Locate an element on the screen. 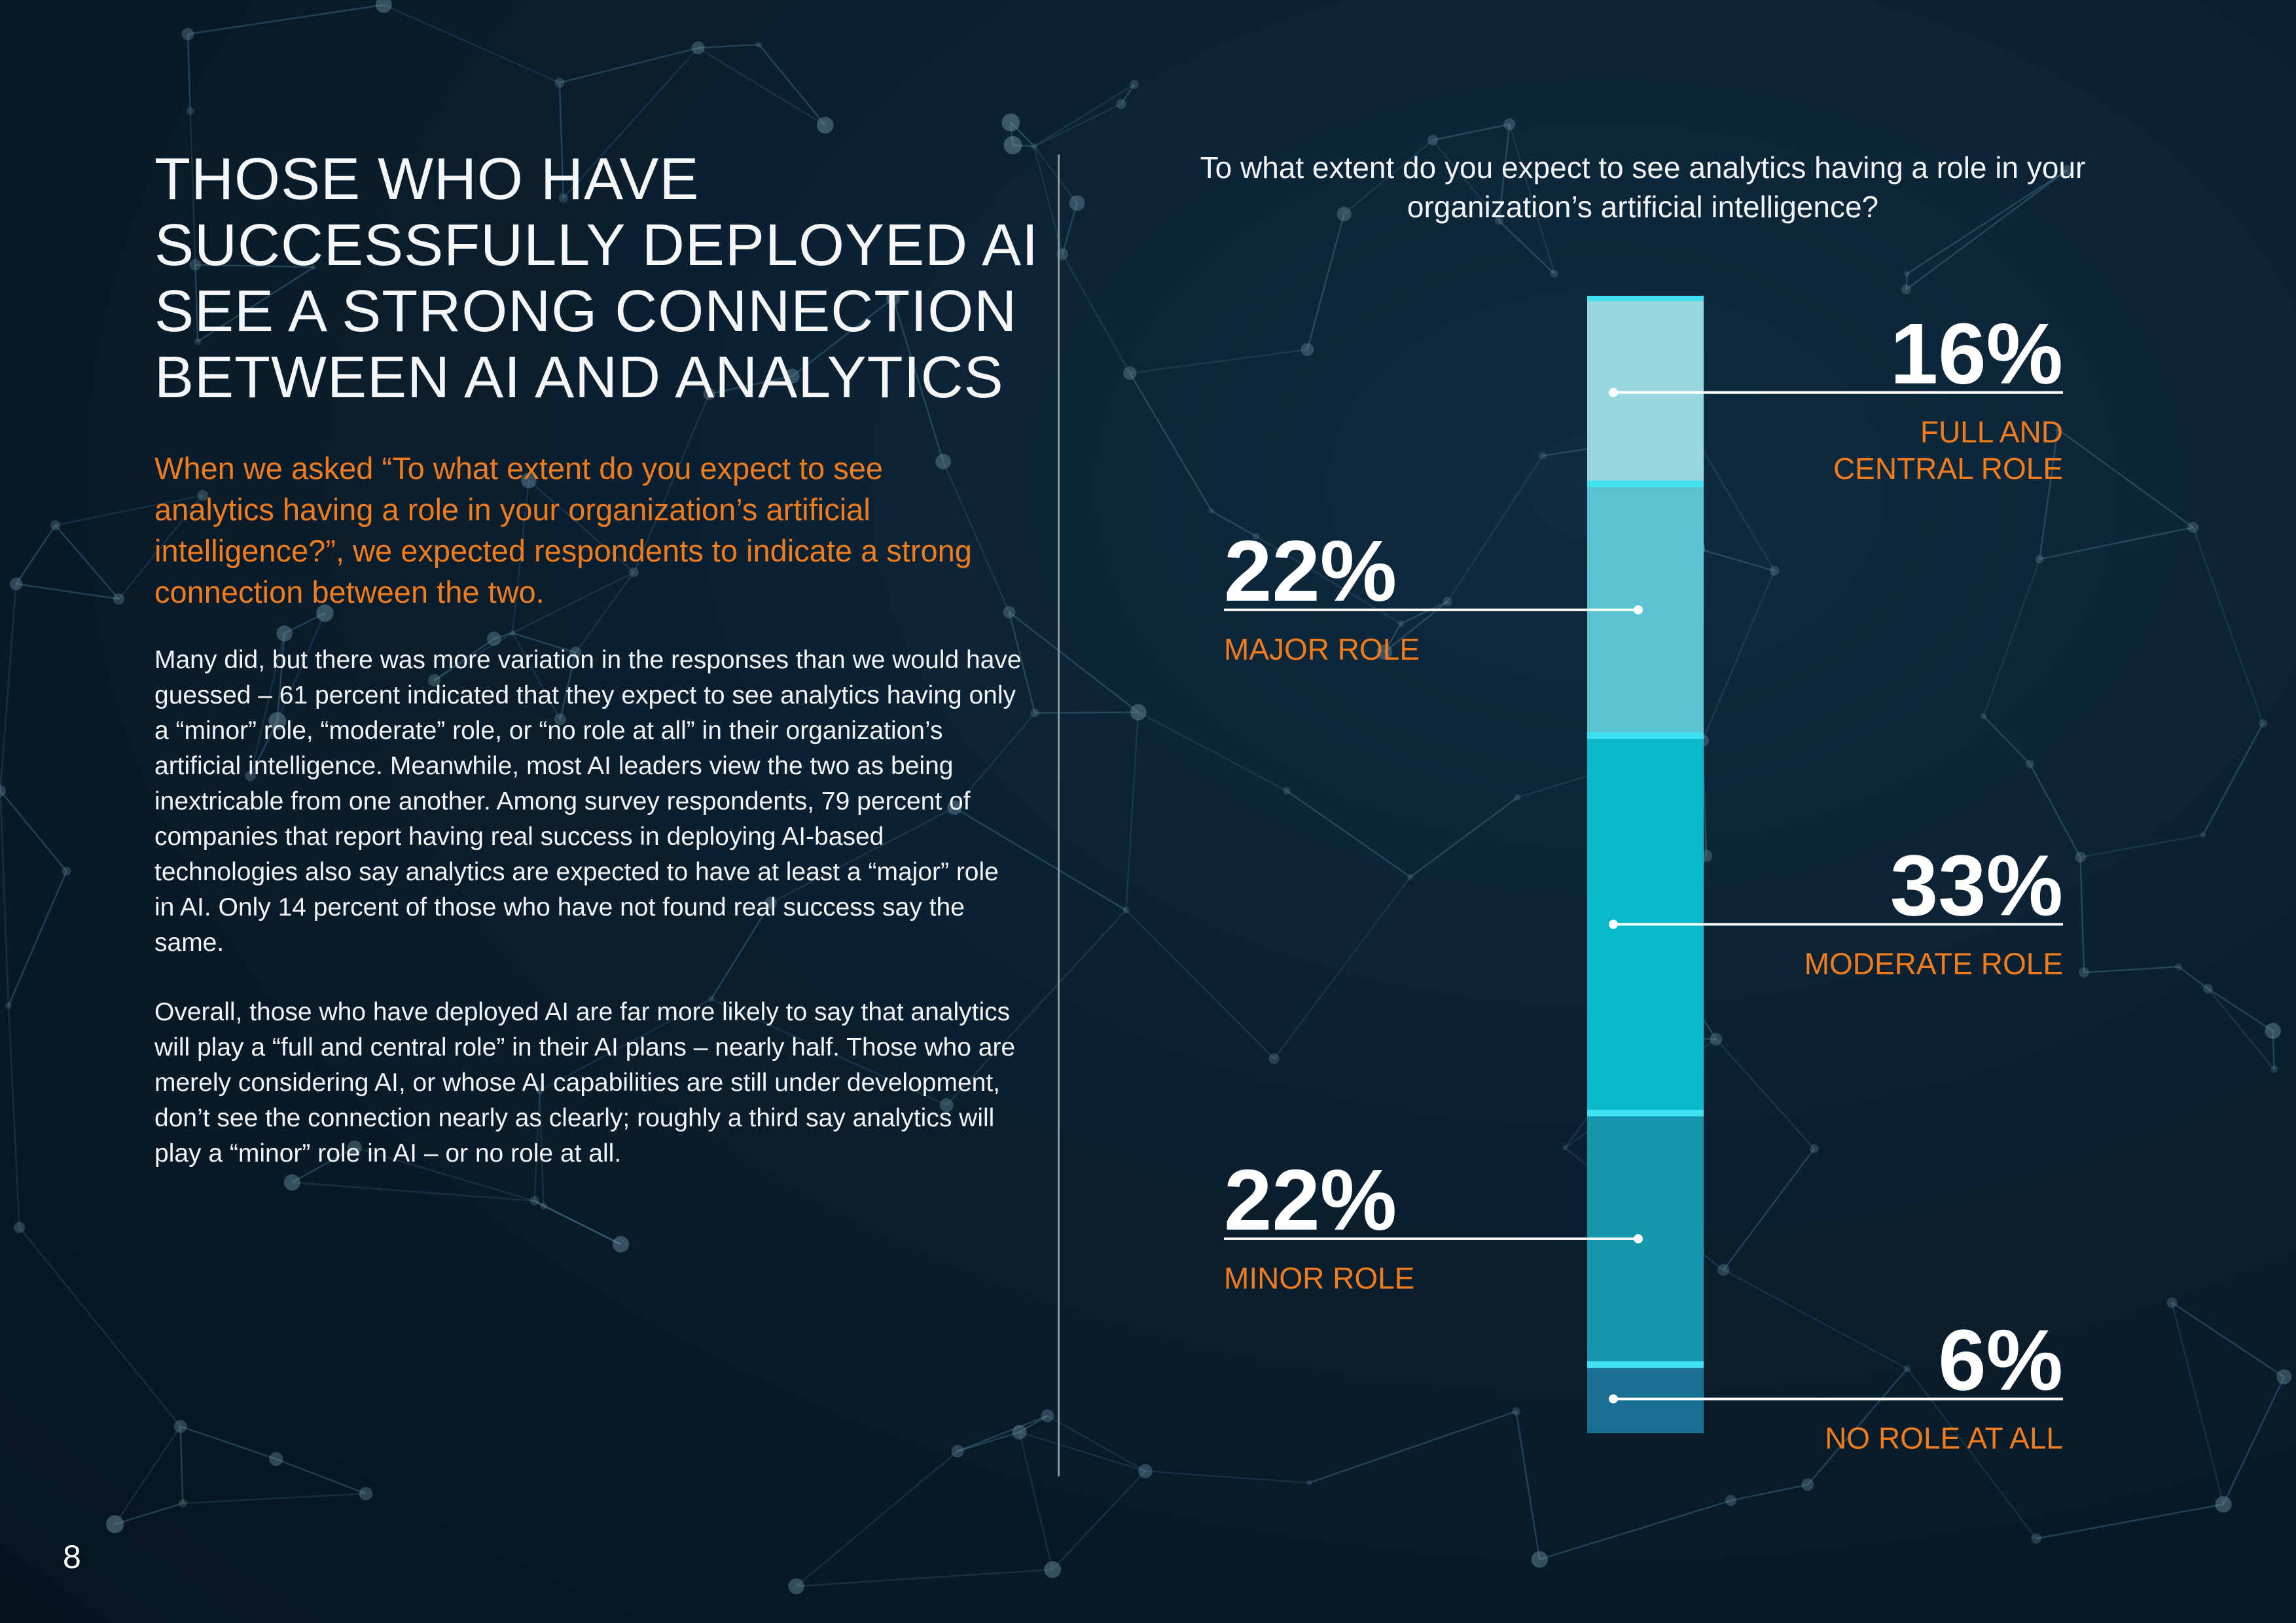 The width and height of the screenshot is (2296, 1623). value-label-moderate-role: 33% is located at coordinates (1976, 885).